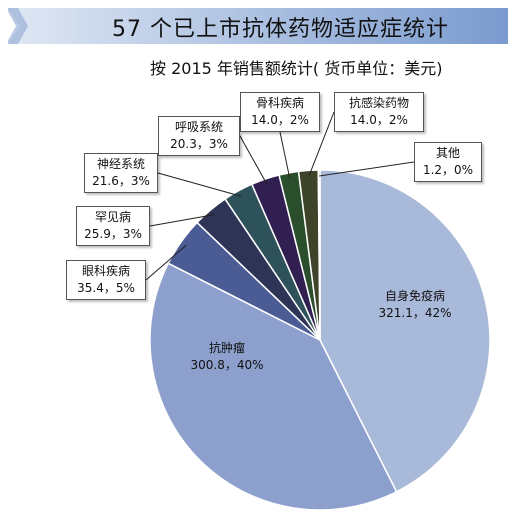  What do you see at coordinates (106, 280) in the screenshot?
I see `slice-label-2: 眼科疾病 35.4，5%` at bounding box center [106, 280].